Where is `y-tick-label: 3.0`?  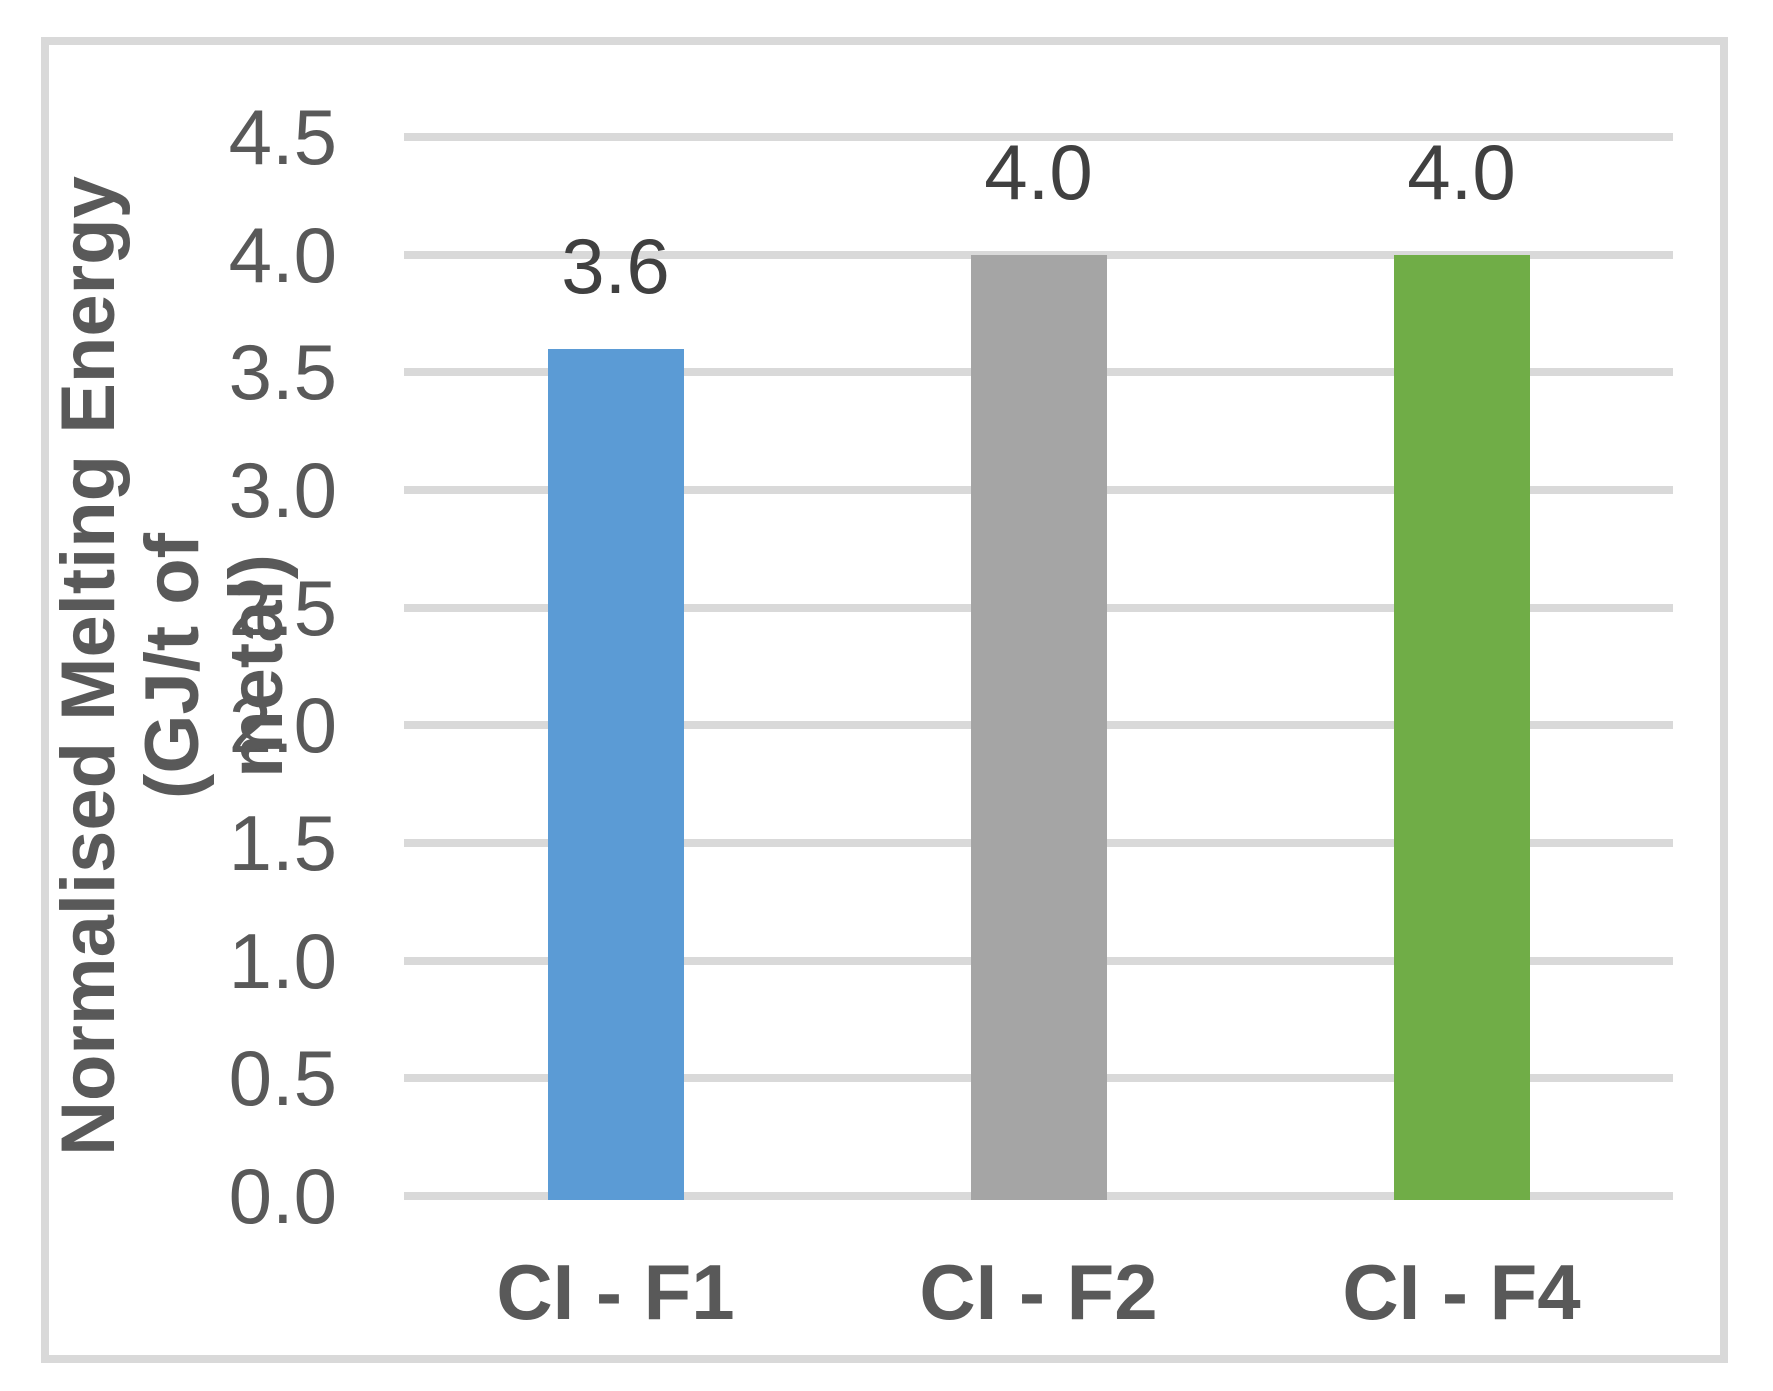 y-tick-label: 3.0 is located at coordinates (282, 490).